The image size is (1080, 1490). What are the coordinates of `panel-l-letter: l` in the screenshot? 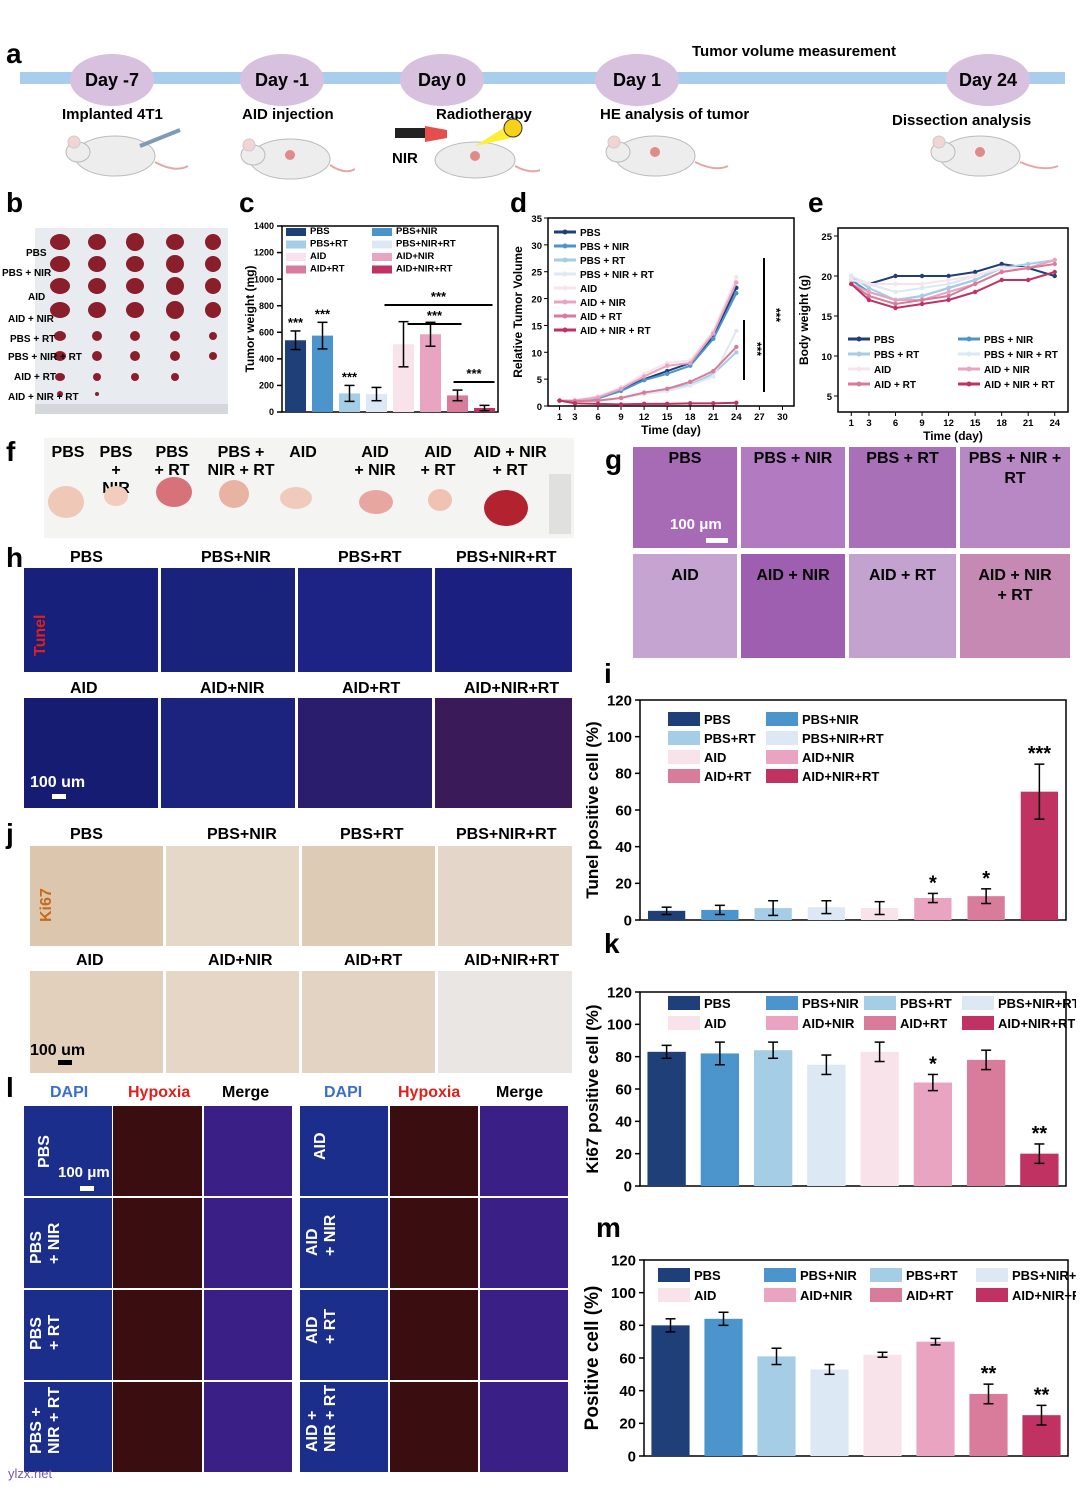 It's located at (10, 1087).